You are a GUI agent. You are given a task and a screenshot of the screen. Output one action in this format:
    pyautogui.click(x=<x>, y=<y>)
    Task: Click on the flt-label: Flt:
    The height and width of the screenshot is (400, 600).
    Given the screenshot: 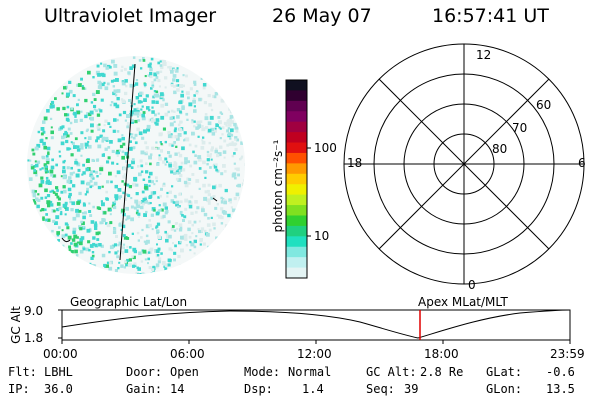 What is the action you would take?
    pyautogui.click(x=22, y=372)
    